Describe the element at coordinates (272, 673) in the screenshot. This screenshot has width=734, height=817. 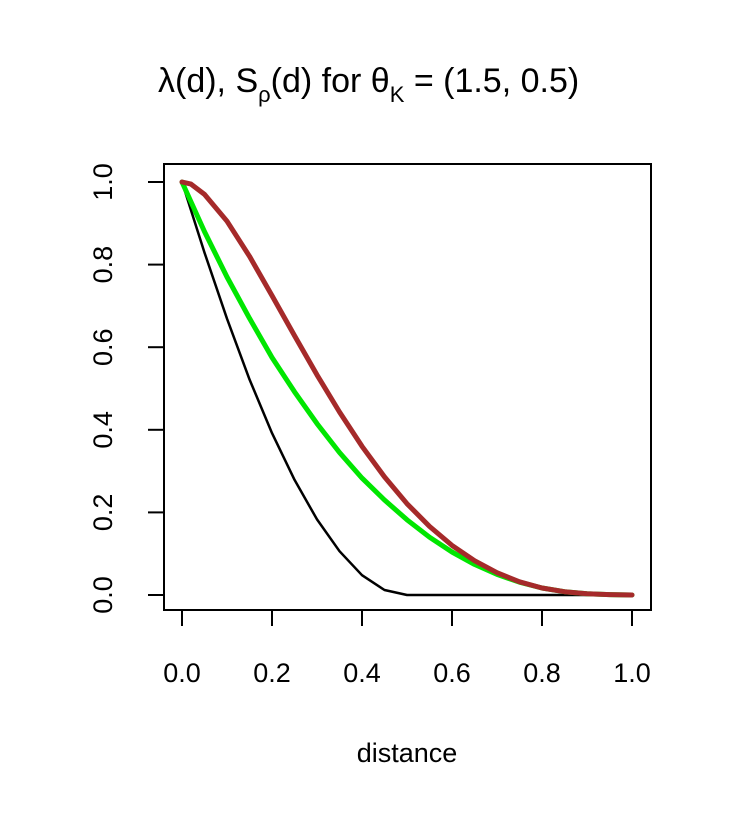
I see `x-tick-label: 0.2` at that location.